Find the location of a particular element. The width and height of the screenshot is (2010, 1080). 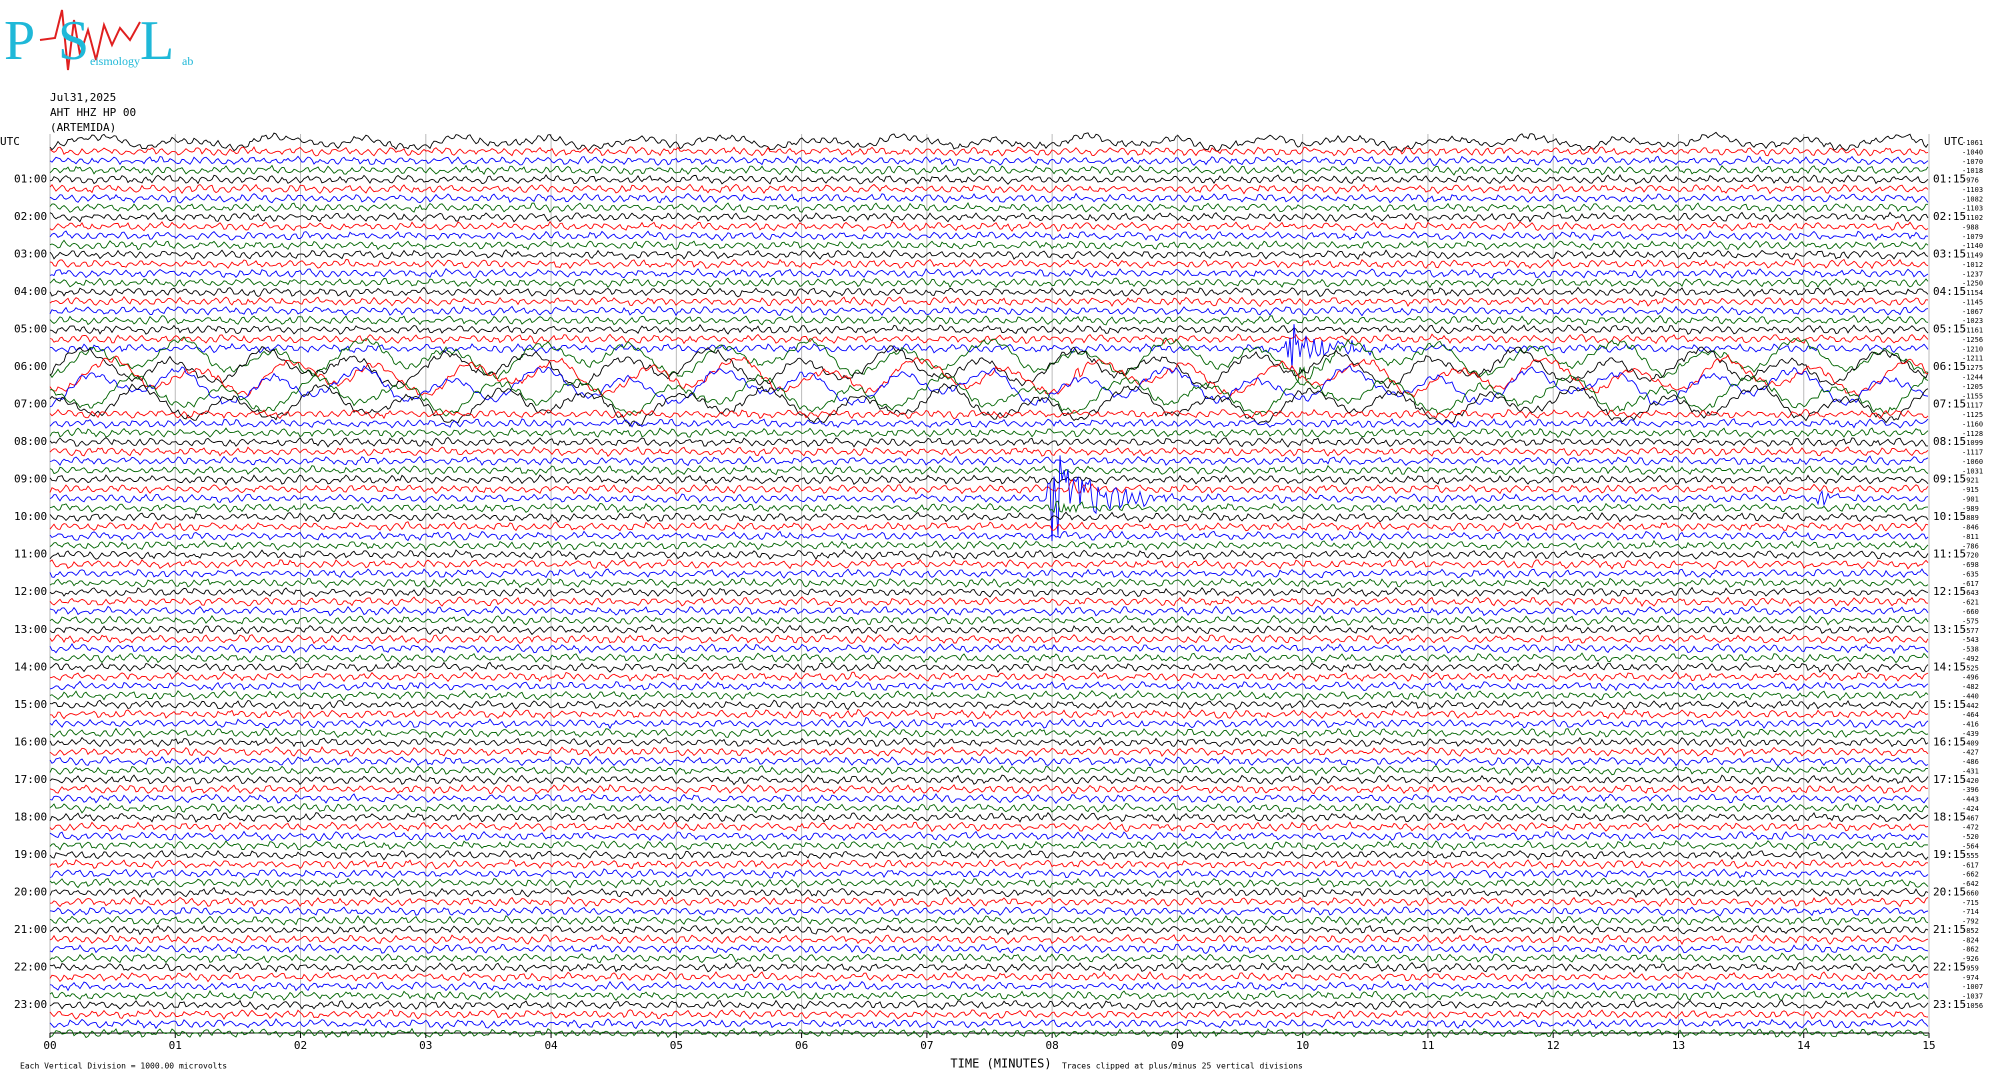

trace-label: -852 is located at coordinates (1970, 931).